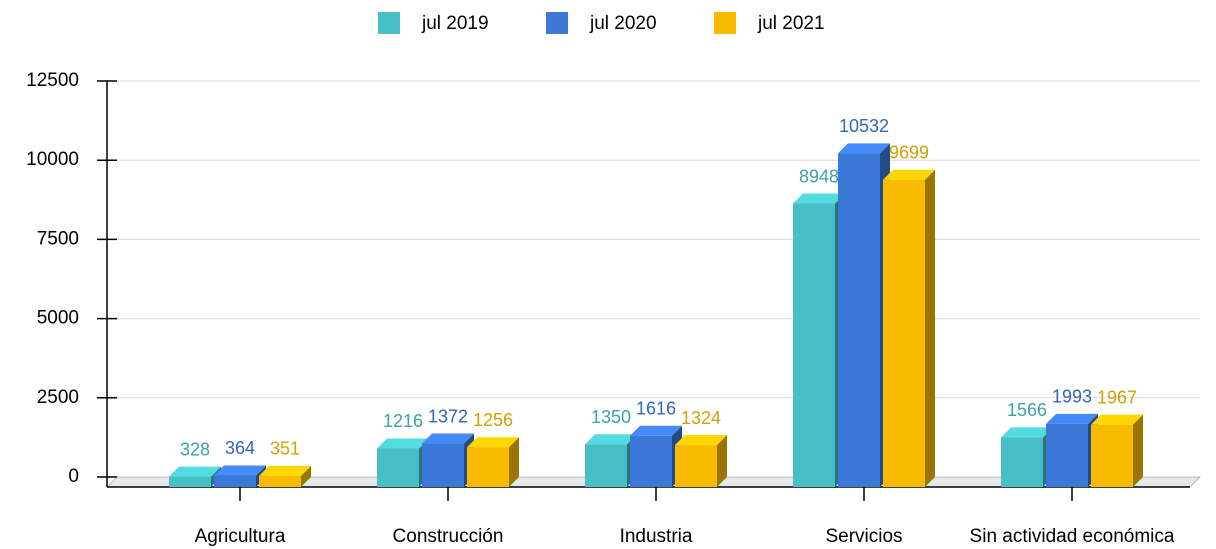 This screenshot has height=549, width=1216. I want to click on data-label: 8948, so click(819, 176).